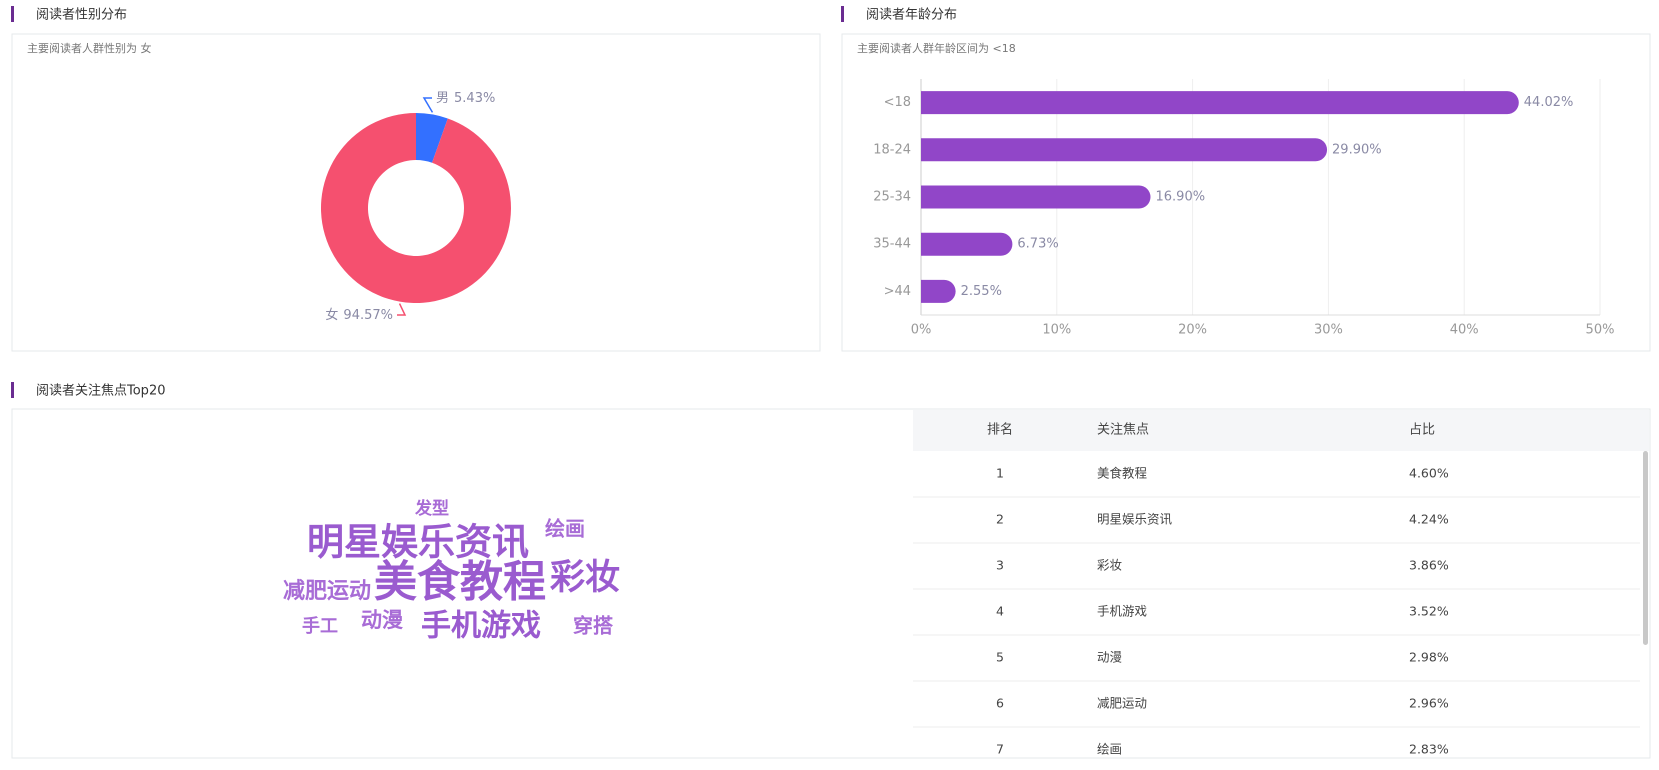  Describe the element at coordinates (1000, 565) in the screenshot. I see `table-cell: 3` at that location.